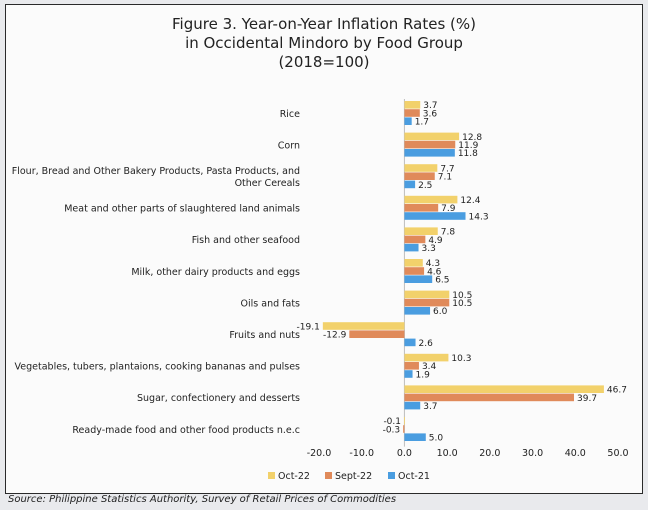 The image size is (648, 510). What do you see at coordinates (448, 209) in the screenshot?
I see `data-label: 7.9` at bounding box center [448, 209].